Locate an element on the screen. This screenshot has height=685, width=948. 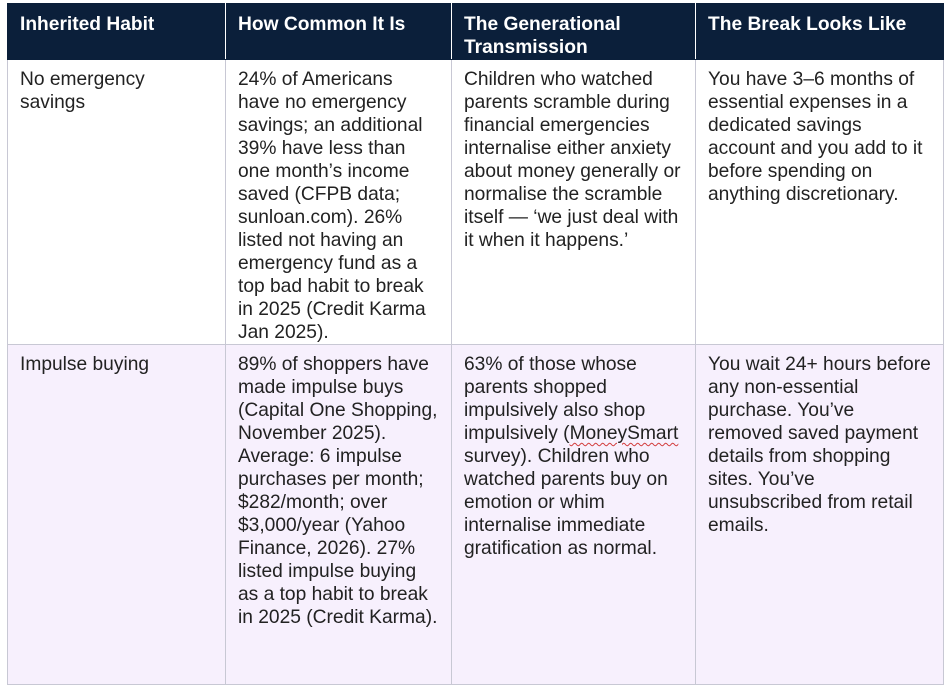
header-generational-transmission: The Generational Transmission is located at coordinates (573, 31).